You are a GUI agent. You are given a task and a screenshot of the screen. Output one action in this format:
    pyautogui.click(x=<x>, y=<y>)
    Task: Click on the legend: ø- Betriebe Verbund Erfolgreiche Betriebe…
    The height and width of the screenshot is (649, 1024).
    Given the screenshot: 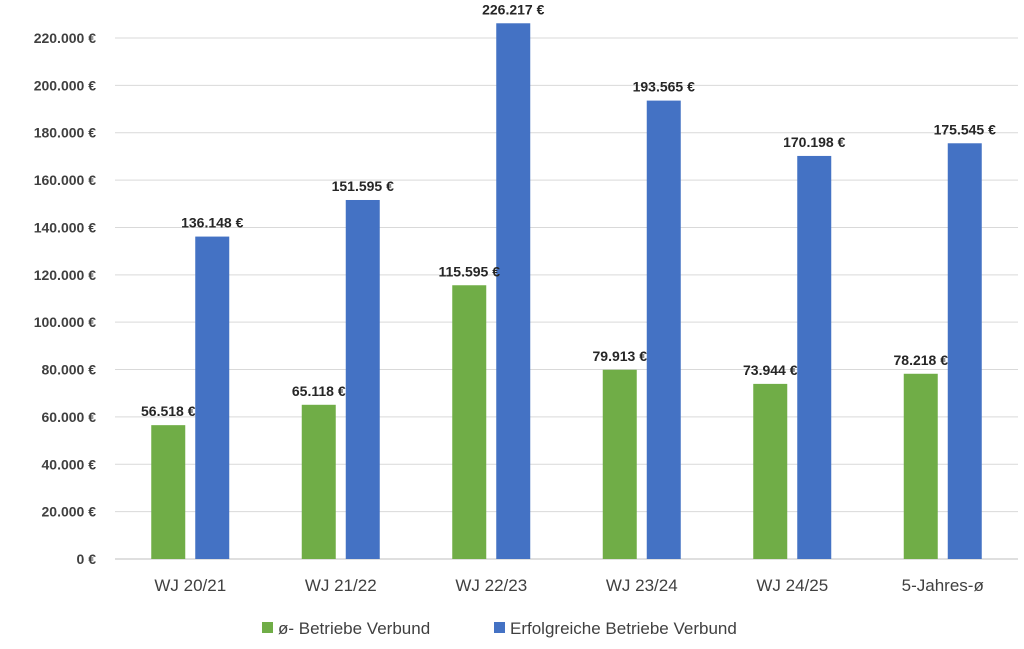 What is the action you would take?
    pyautogui.click(x=499, y=628)
    